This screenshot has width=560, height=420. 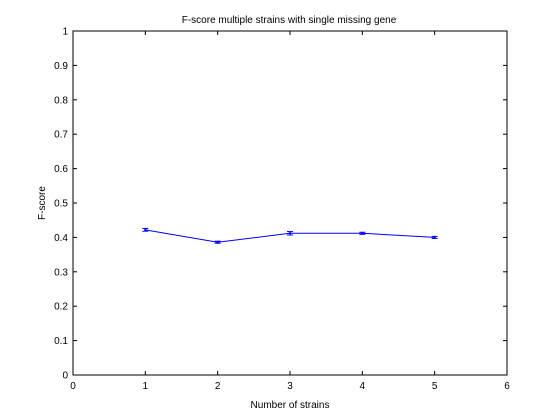 I want to click on x-tick-label: 1, so click(x=146, y=386).